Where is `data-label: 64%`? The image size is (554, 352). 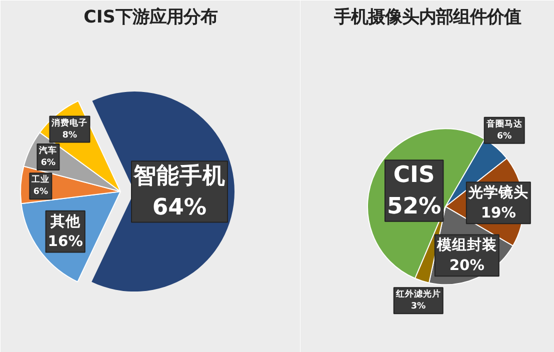 data-label: 64% is located at coordinates (179, 207).